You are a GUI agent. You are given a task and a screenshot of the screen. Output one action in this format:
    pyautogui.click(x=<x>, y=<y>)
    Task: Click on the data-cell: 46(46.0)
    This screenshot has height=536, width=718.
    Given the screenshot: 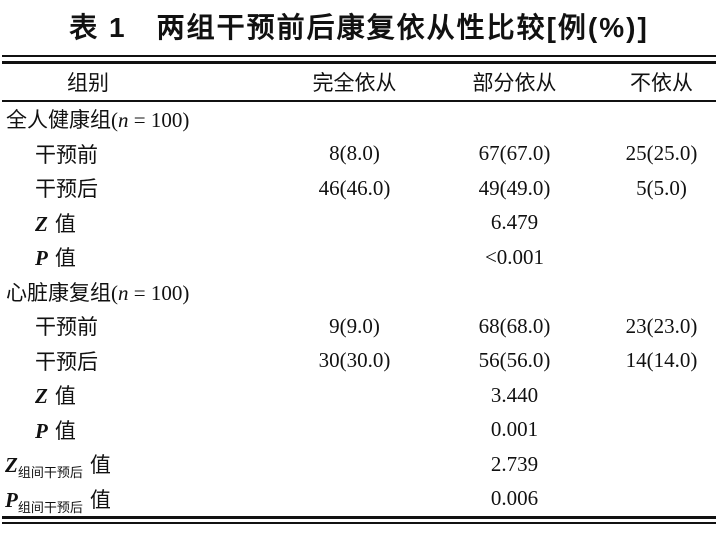 What is the action you would take?
    pyautogui.click(x=354, y=187)
    